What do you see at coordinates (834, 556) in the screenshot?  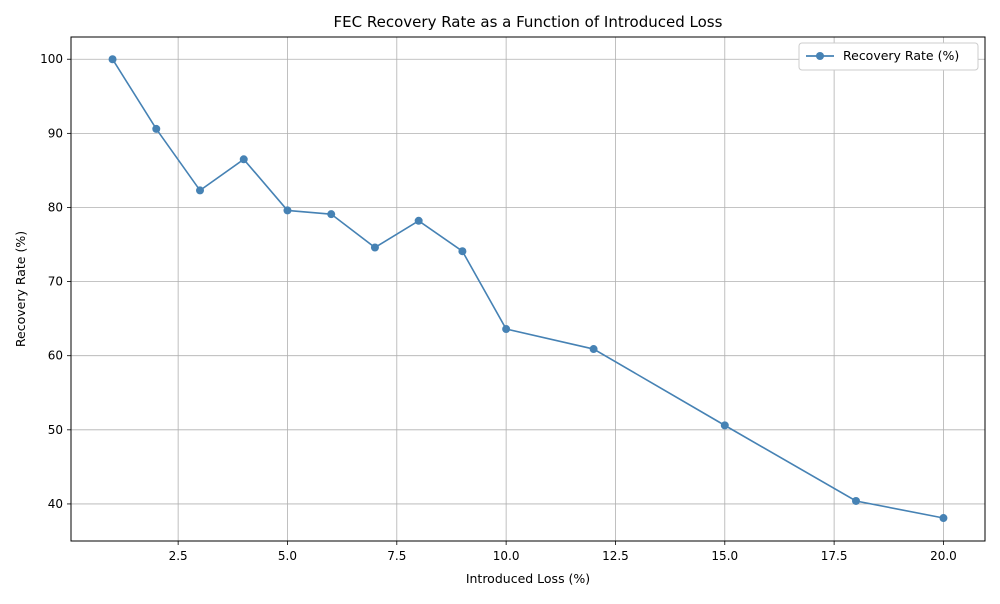 I see `x-tick-label: 17.5` at bounding box center [834, 556].